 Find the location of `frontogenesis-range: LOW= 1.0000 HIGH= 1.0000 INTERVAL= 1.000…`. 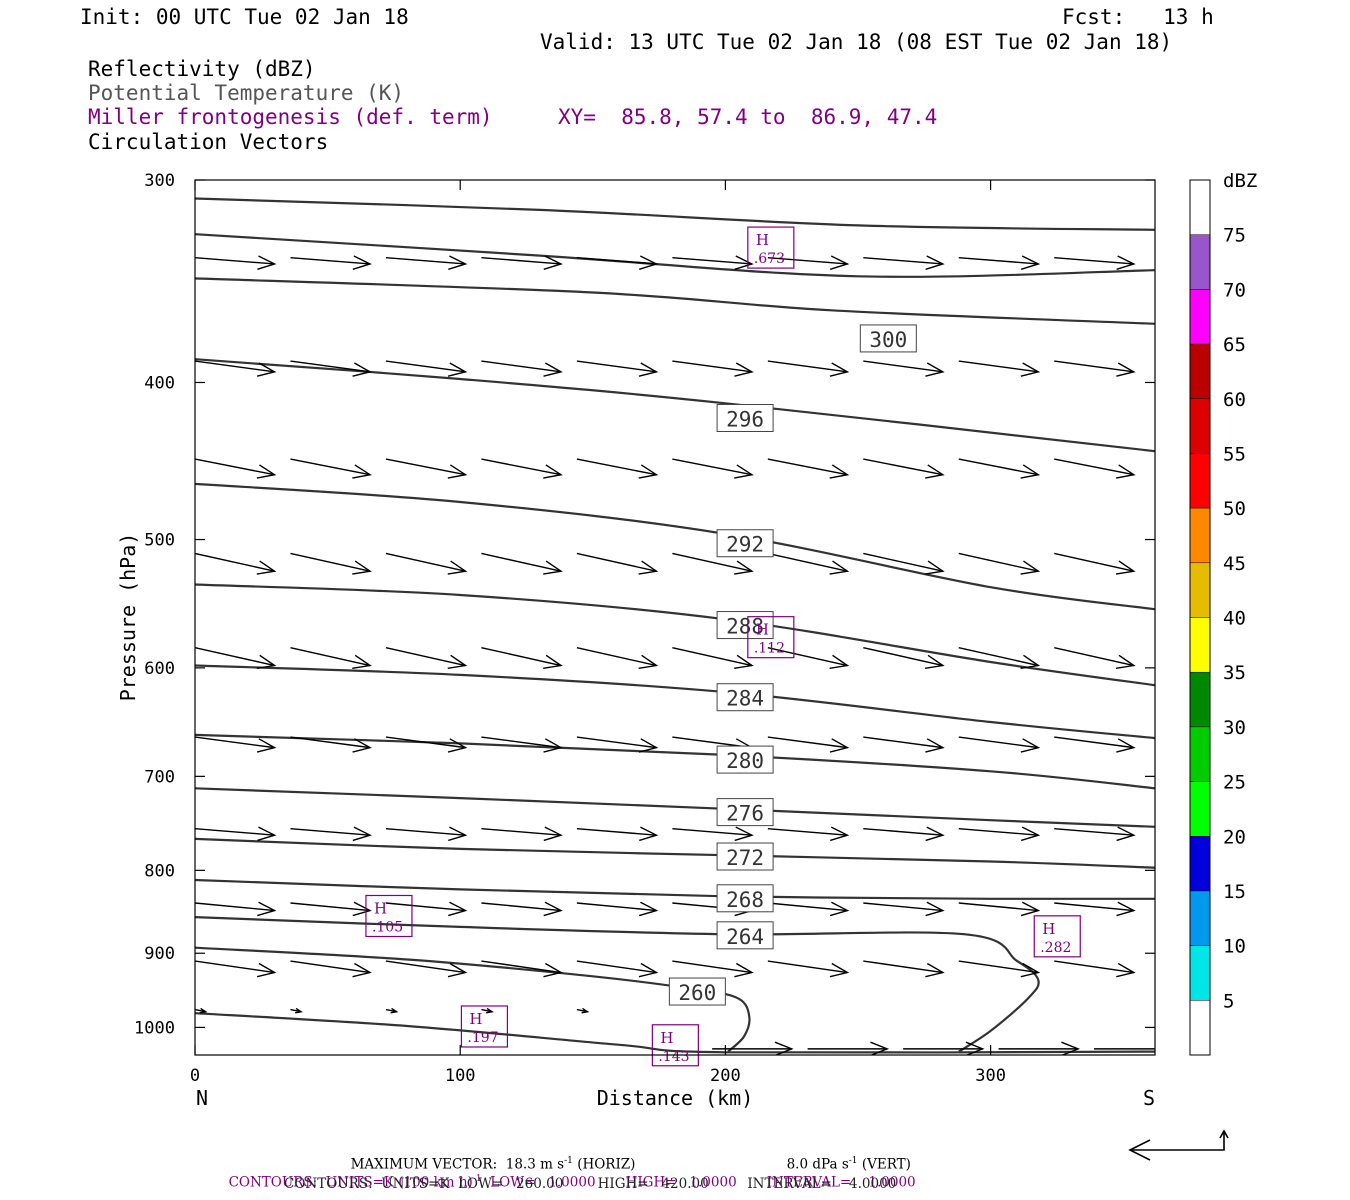

frontogenesis-range: LOW= 1.0000 HIGH= 1.0000 INTERVAL= 1.000… is located at coordinates (703, 1182).